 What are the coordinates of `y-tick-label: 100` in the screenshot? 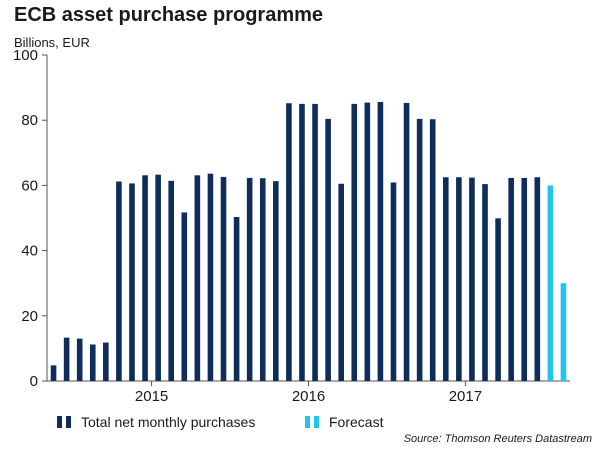 It's located at (25, 55).